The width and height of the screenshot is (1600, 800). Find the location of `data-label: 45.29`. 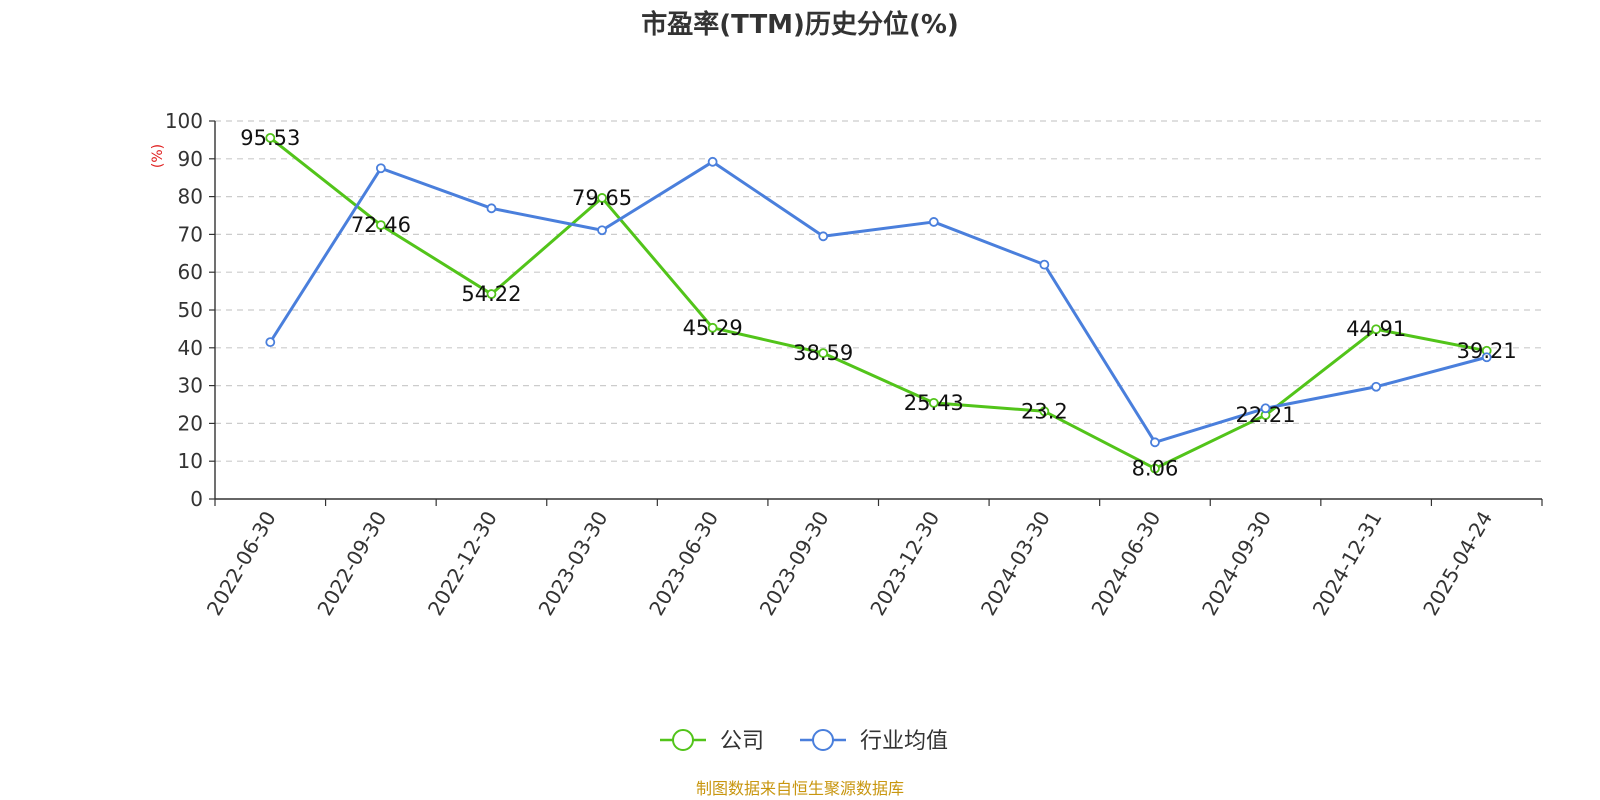

data-label: 45.29 is located at coordinates (713, 328).